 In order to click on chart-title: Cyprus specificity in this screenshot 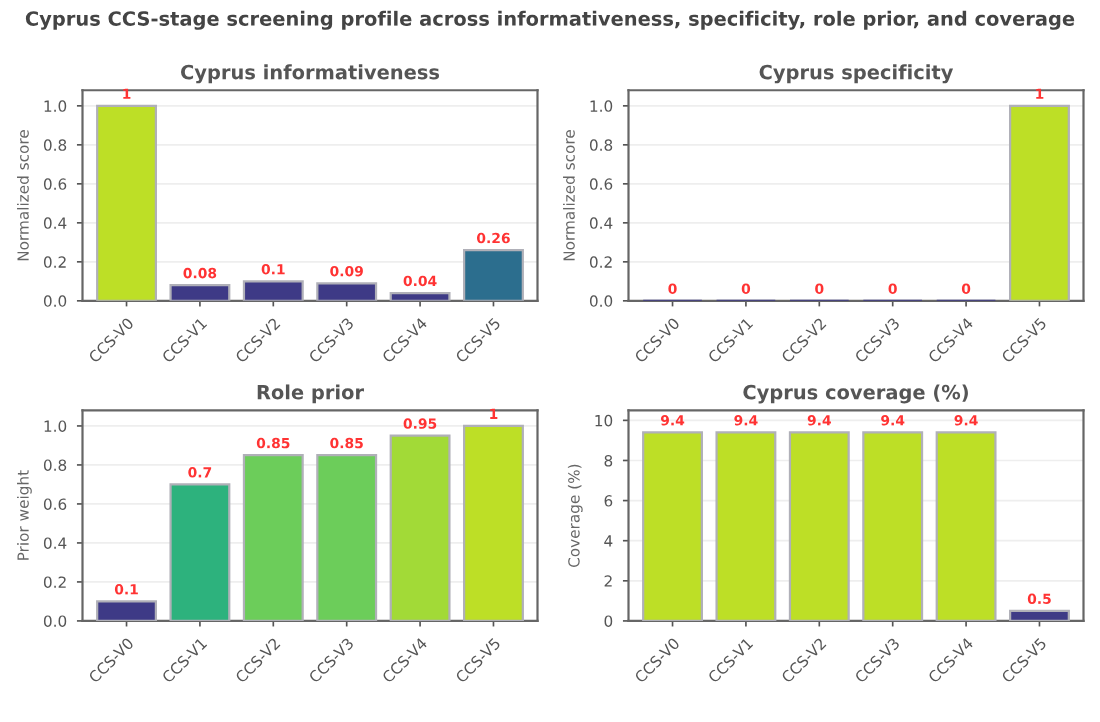, I will do `click(856, 74)`.